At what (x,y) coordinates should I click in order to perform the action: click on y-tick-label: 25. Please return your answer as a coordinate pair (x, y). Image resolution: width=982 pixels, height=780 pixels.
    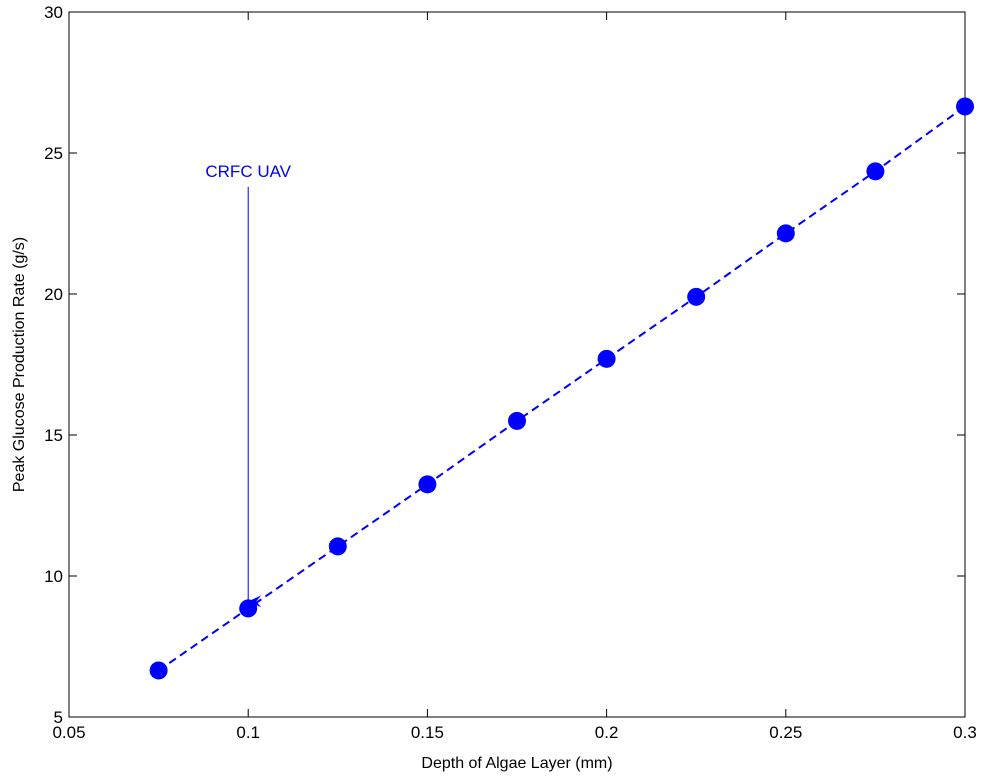
    Looking at the image, I should click on (53, 153).